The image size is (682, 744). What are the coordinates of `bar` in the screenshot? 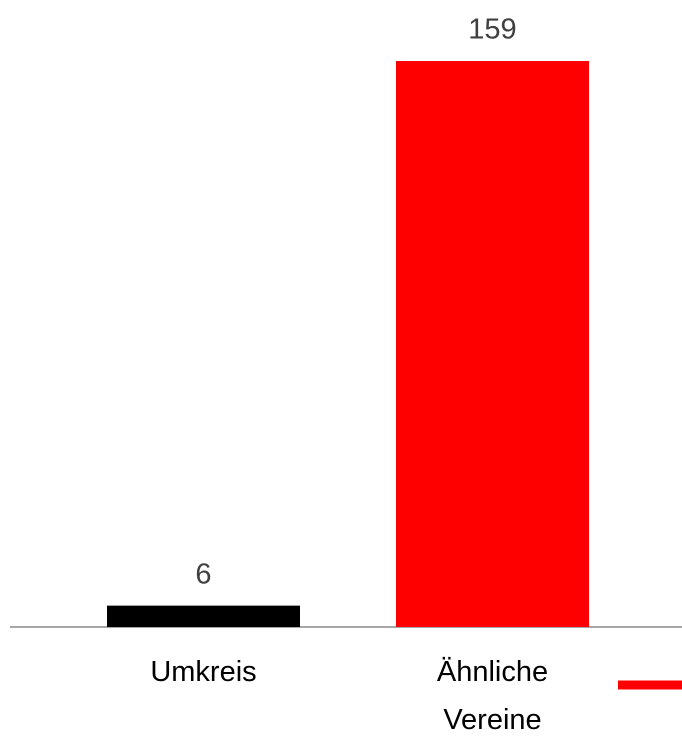 It's located at (203, 616).